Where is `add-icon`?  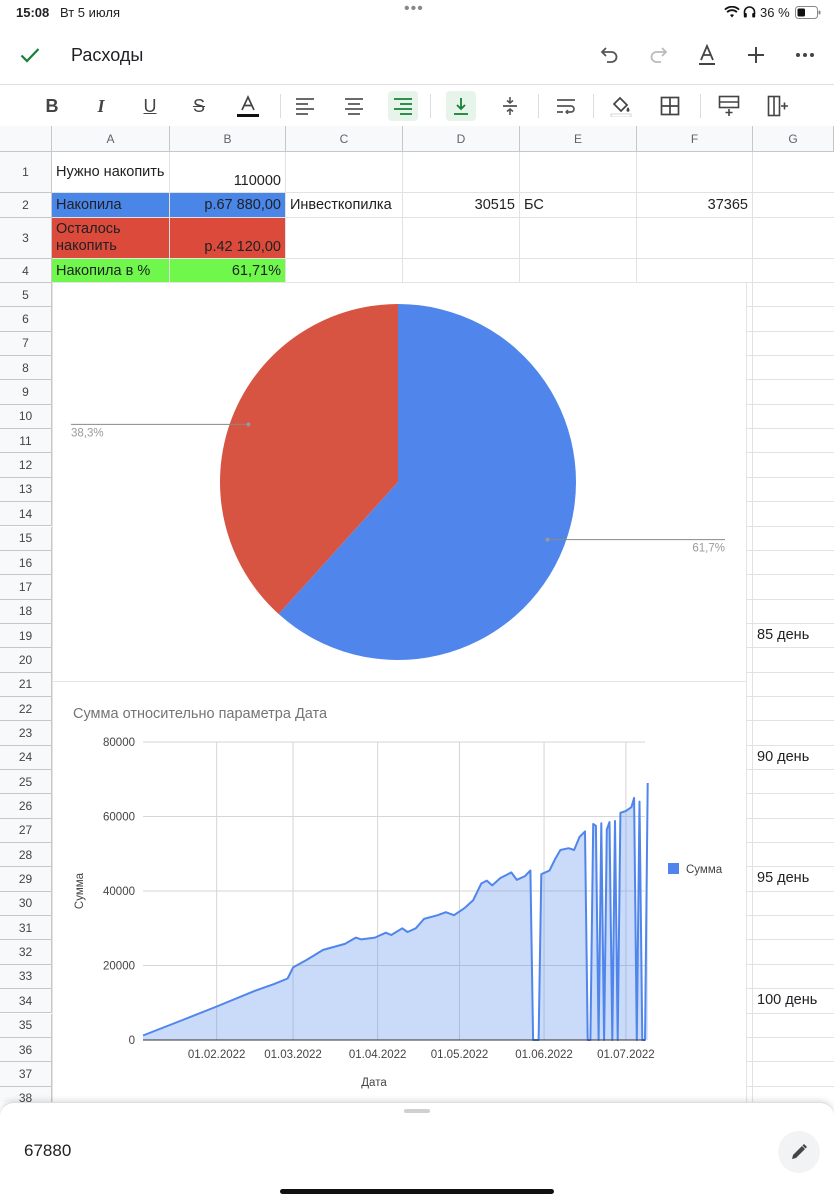
add-icon is located at coordinates (756, 55).